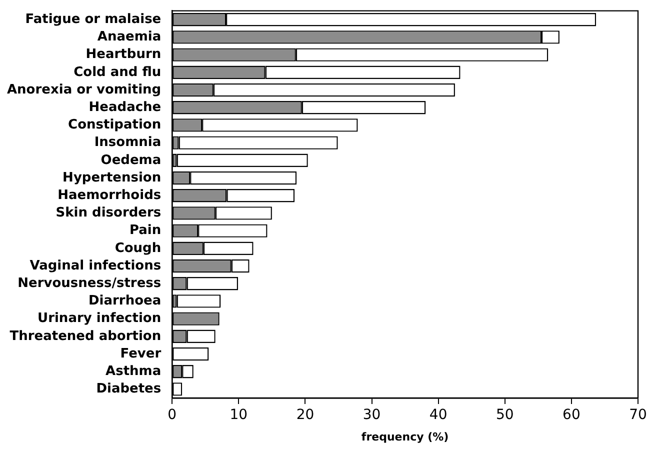 This screenshot has height=450, width=650. What do you see at coordinates (129, 389) in the screenshot?
I see `y-tick-label: Diabetes` at bounding box center [129, 389].